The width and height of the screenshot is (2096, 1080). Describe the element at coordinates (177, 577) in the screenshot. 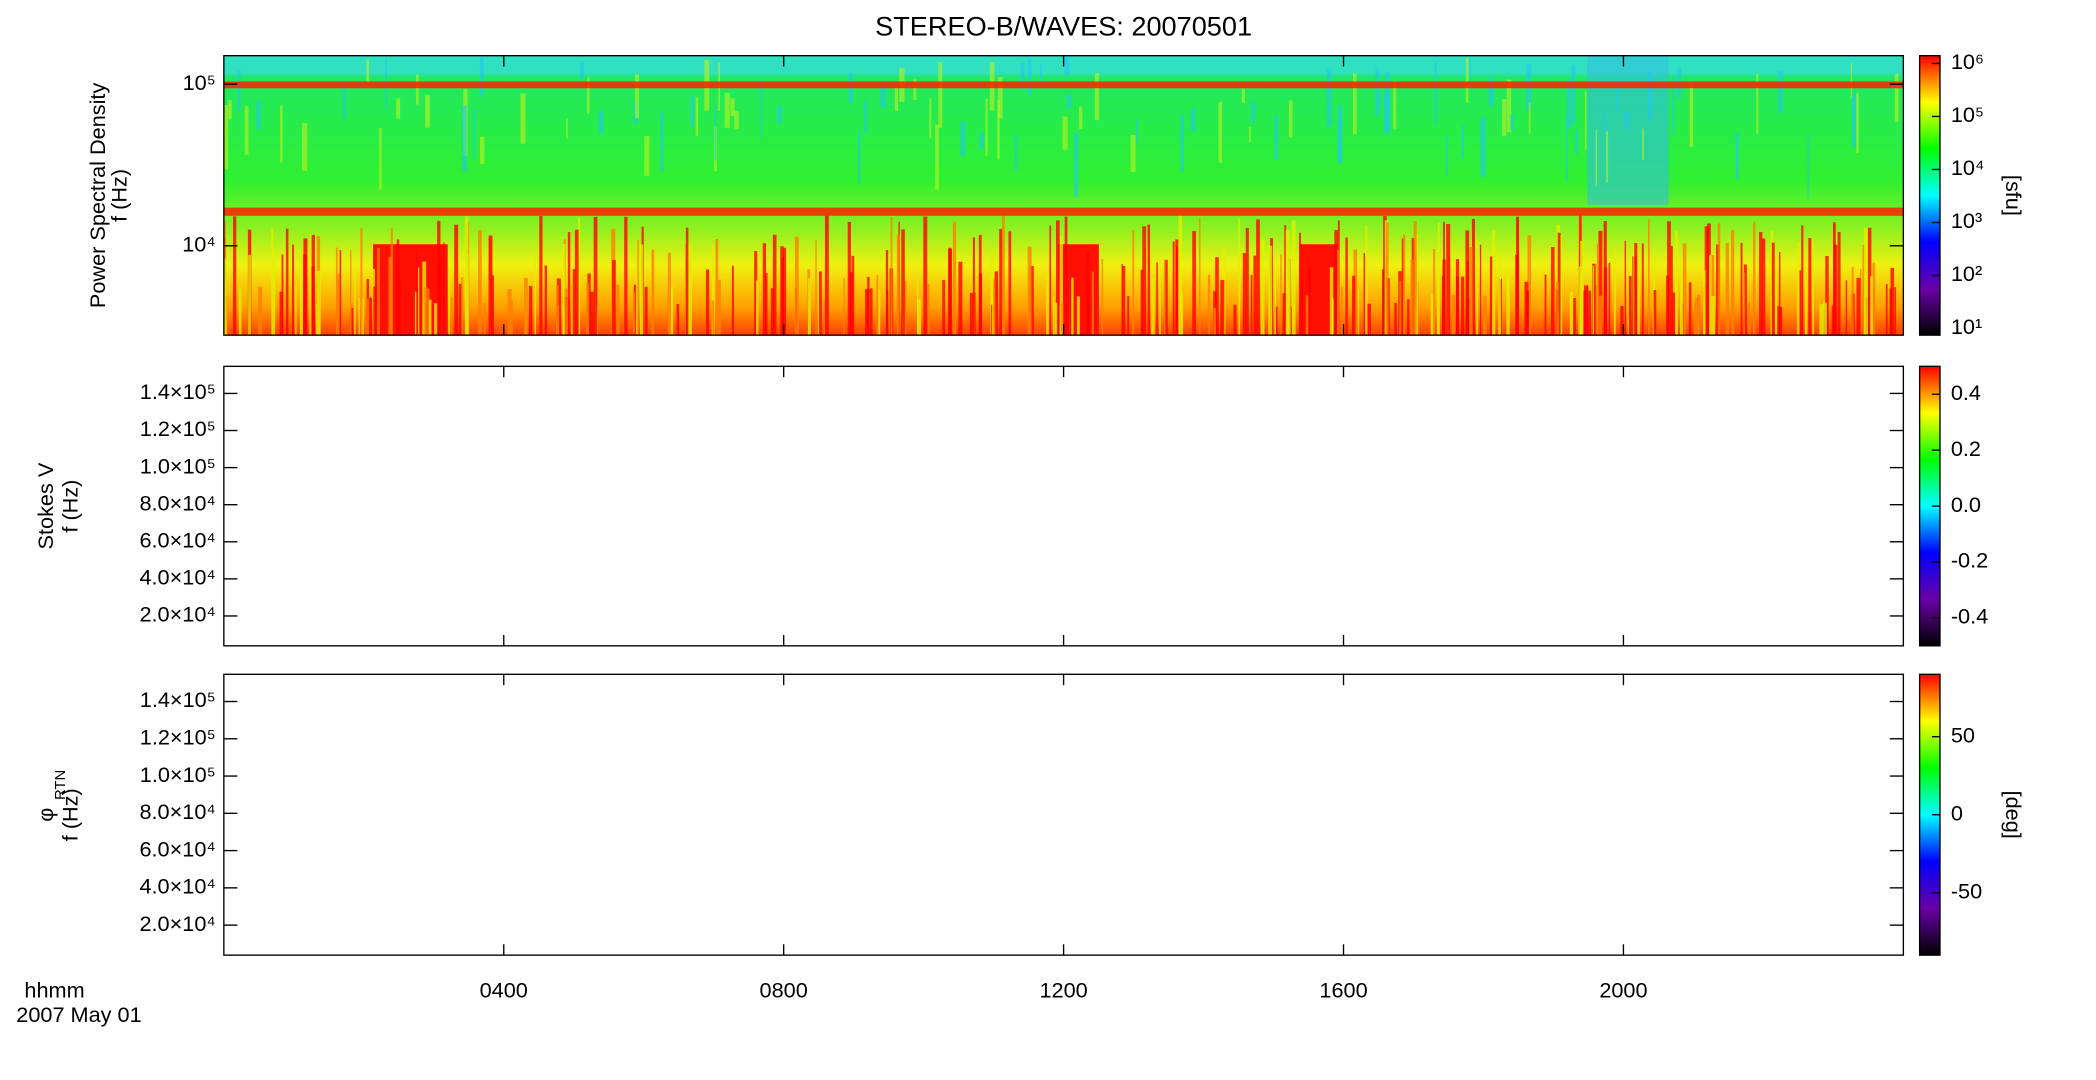

I see `y-tick-label: 4.0×10⁴` at that location.